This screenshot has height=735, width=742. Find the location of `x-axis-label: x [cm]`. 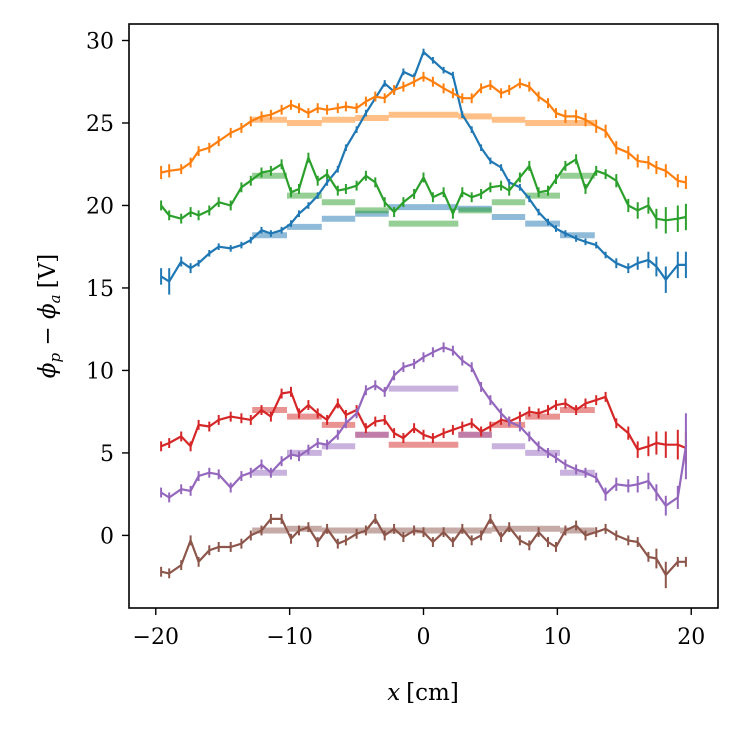

x-axis-label: x [cm] is located at coordinates (423, 693).